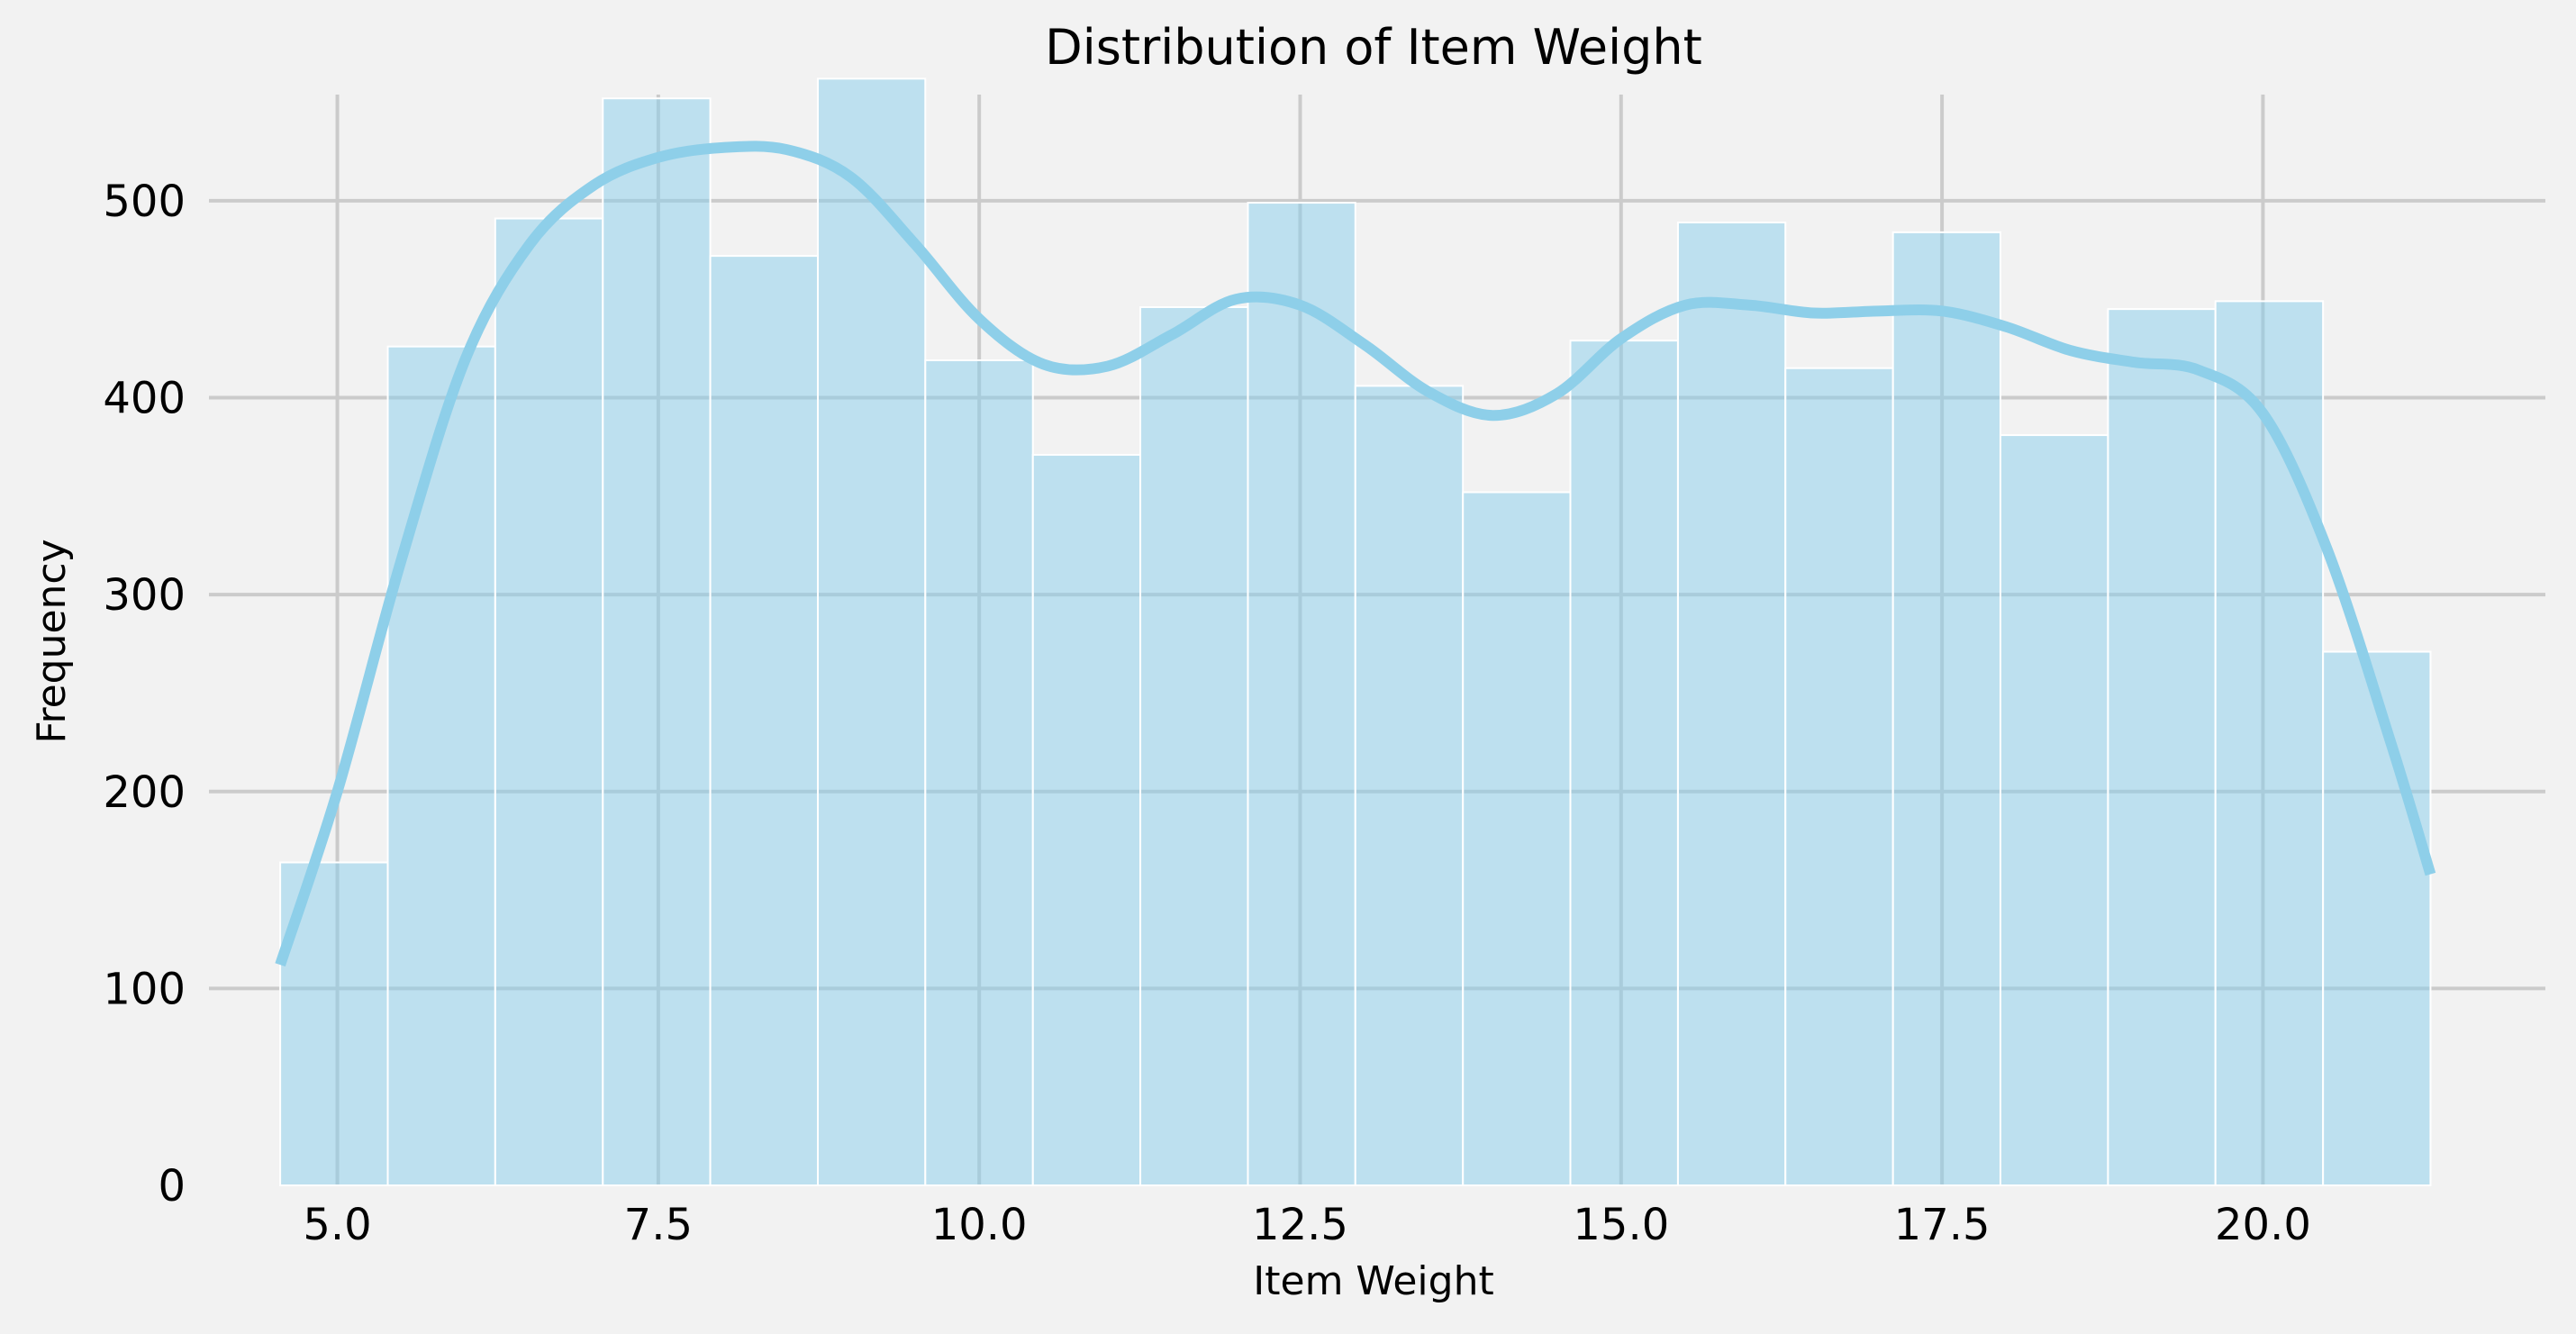 The image size is (2576, 1334). What do you see at coordinates (144, 989) in the screenshot?
I see `y-tick-label: 100` at bounding box center [144, 989].